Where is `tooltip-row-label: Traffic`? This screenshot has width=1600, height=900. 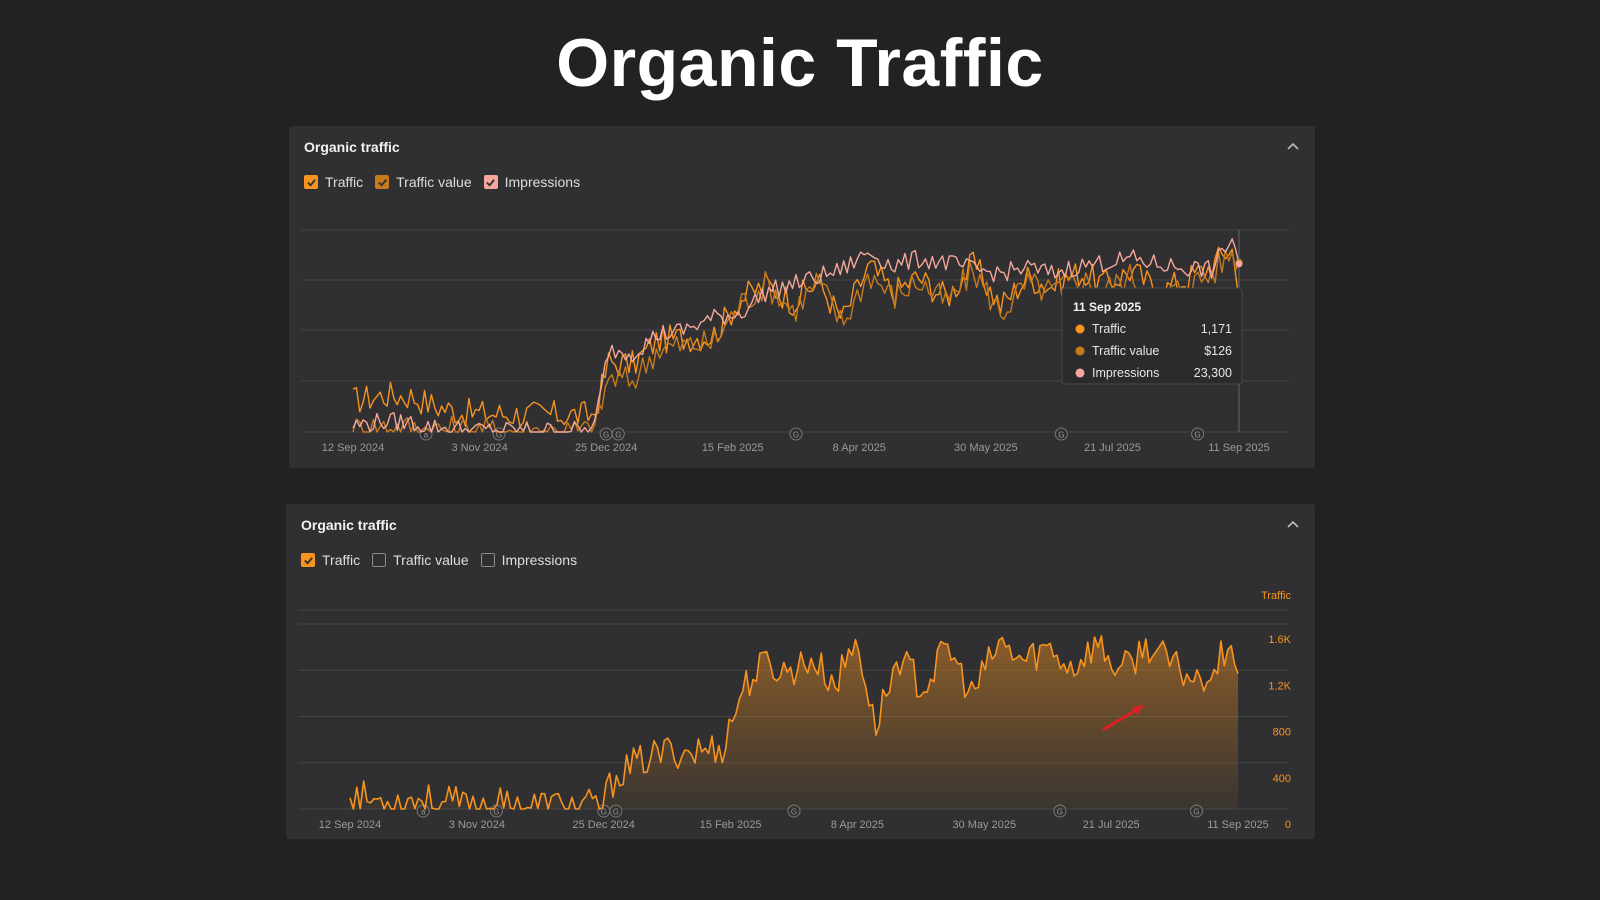 tooltip-row-label: Traffic is located at coordinates (1109, 329).